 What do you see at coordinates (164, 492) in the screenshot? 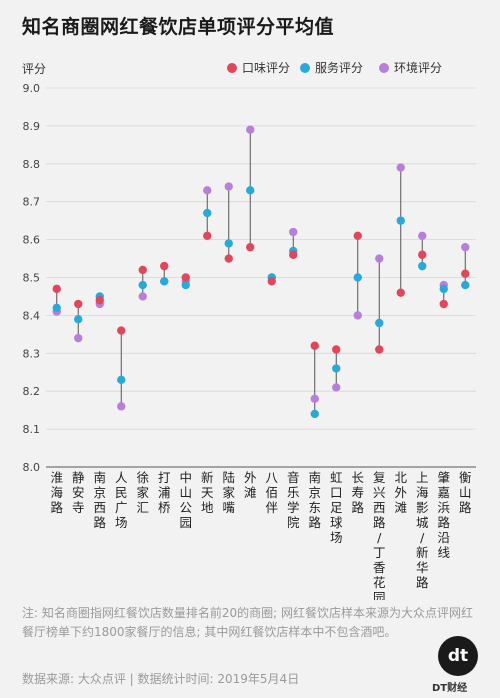
I see `x-tick-label: 打浦桥` at bounding box center [164, 492].